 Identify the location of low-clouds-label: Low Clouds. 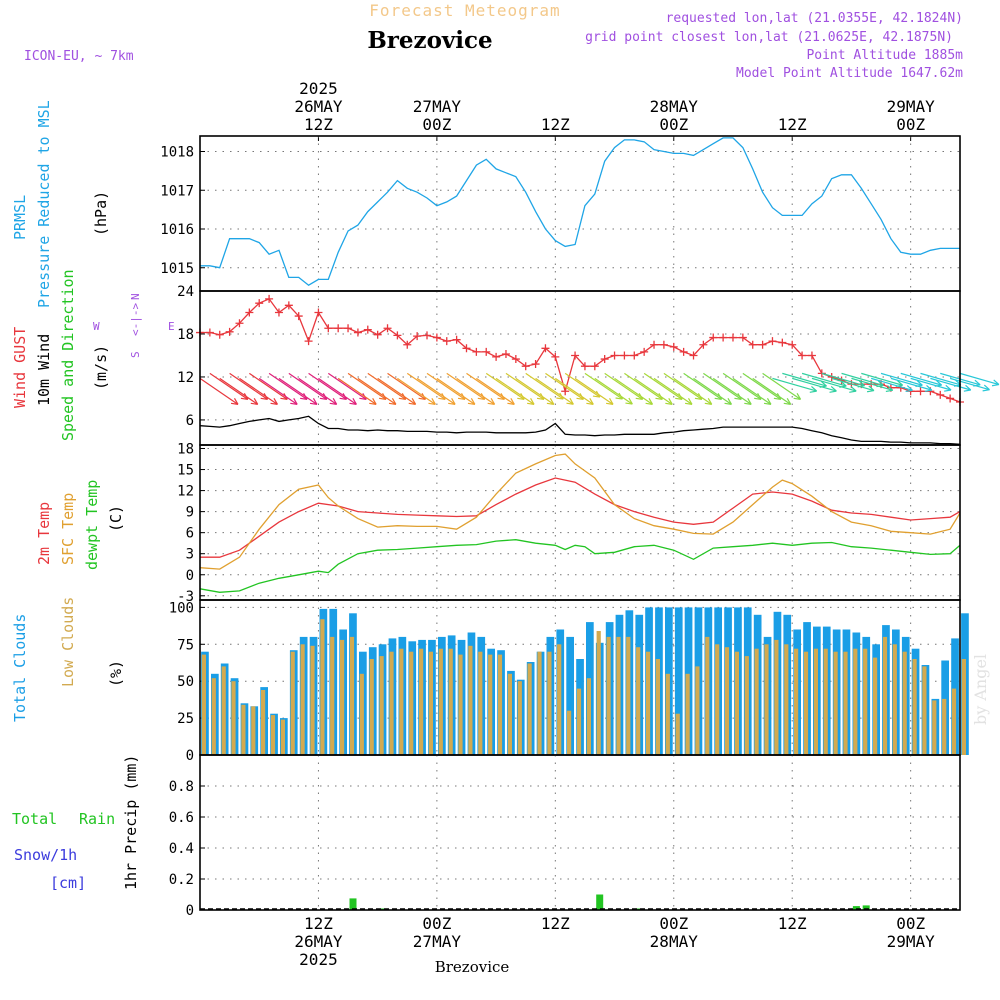
(68, 642).